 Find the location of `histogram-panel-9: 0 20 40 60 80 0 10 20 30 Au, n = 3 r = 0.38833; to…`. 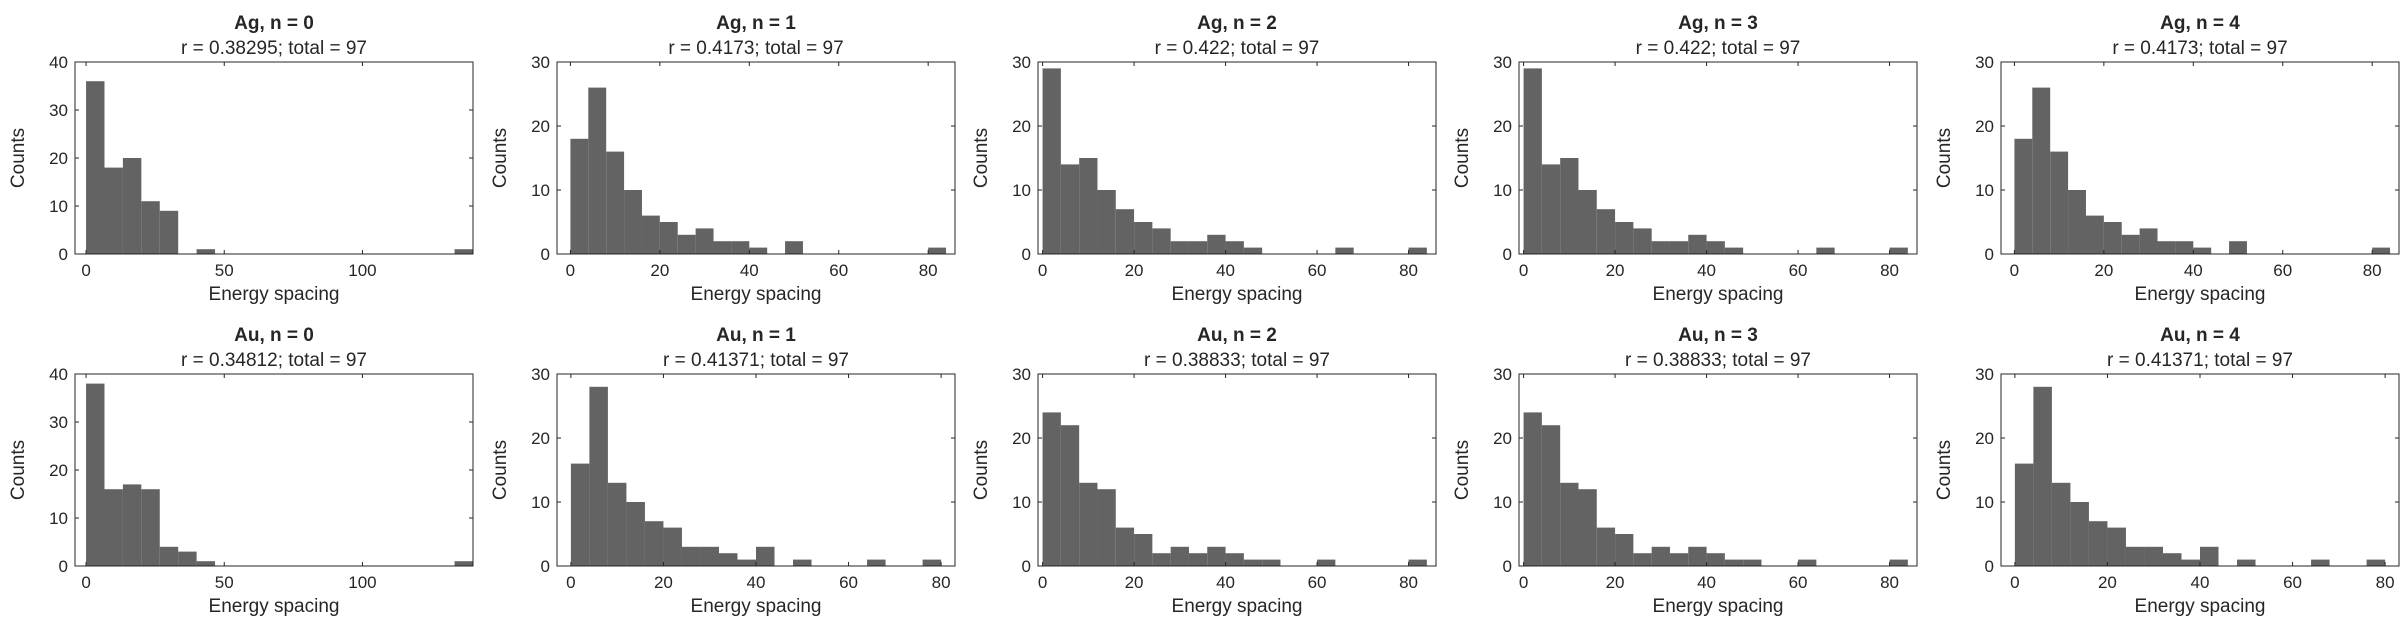

histogram-panel-9: 0 20 40 60 80 0 10 20 30 Au, n = 3 r = 0.38833; to… is located at coordinates (1685, 471).